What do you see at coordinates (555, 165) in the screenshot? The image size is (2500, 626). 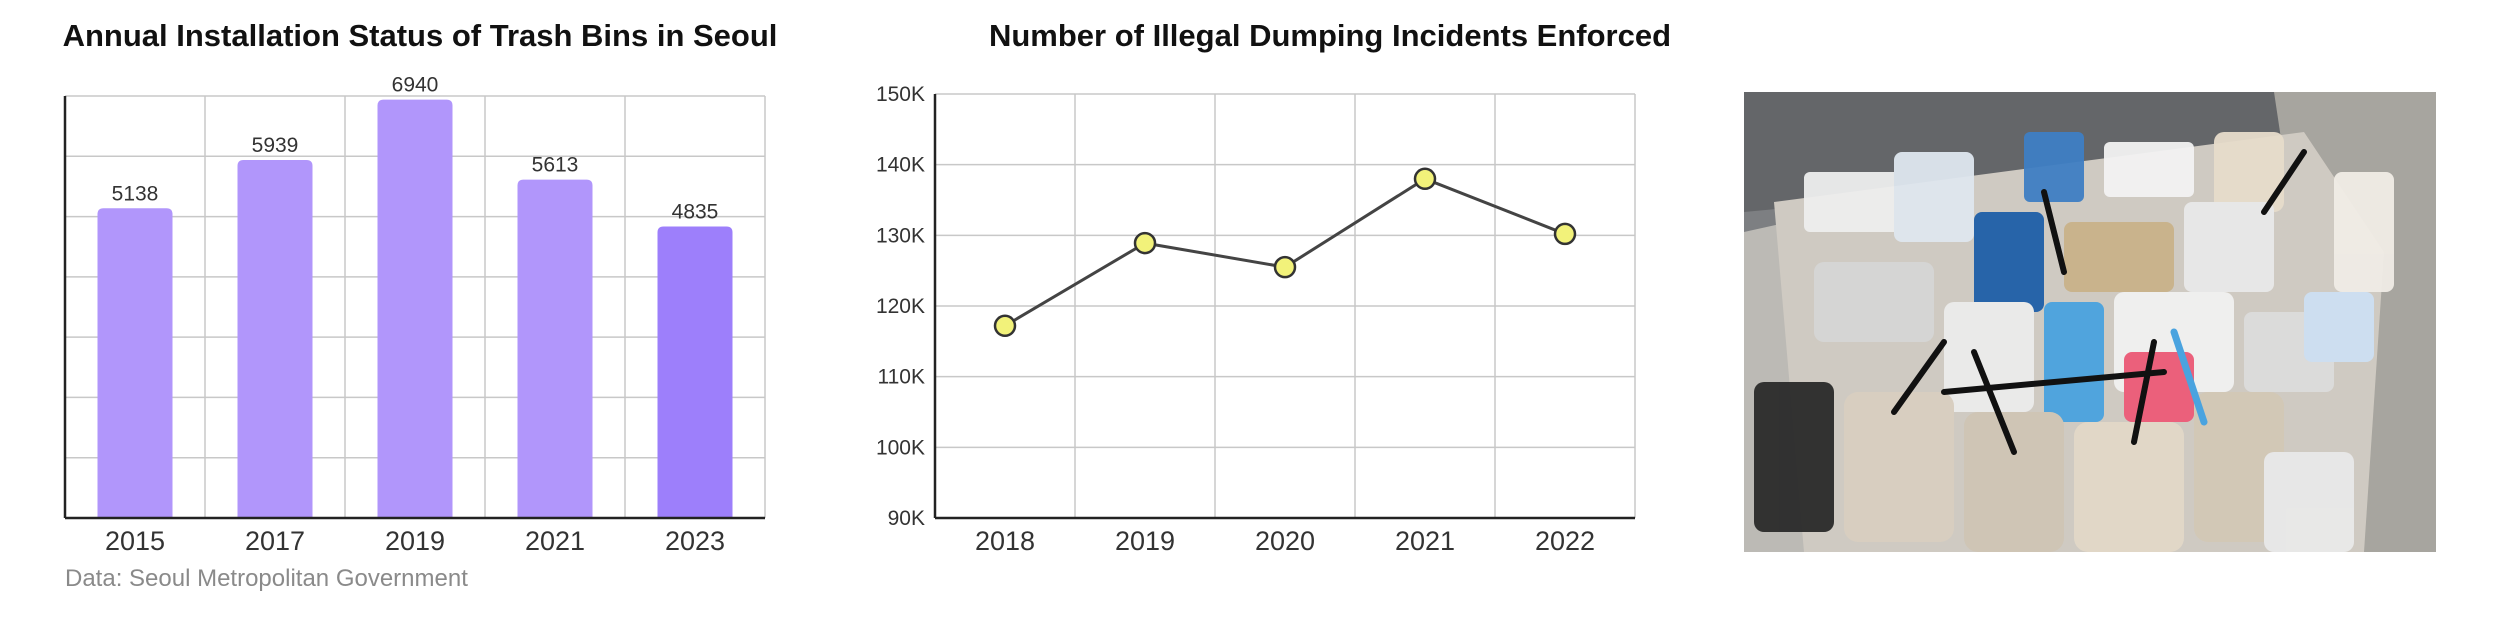 I see `bar-data-label-2021: 5613` at bounding box center [555, 165].